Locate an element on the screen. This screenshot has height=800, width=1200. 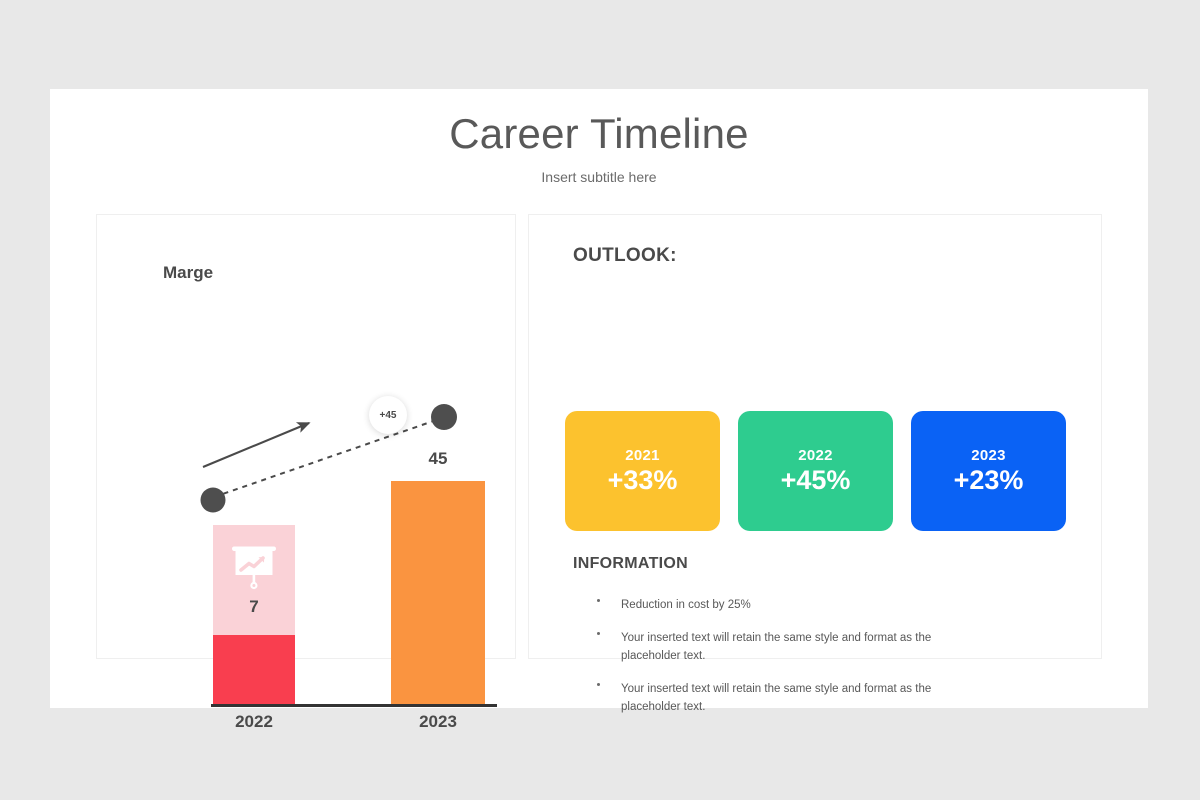
outlook-card-2023: 2023 +23% is located at coordinates (988, 471).